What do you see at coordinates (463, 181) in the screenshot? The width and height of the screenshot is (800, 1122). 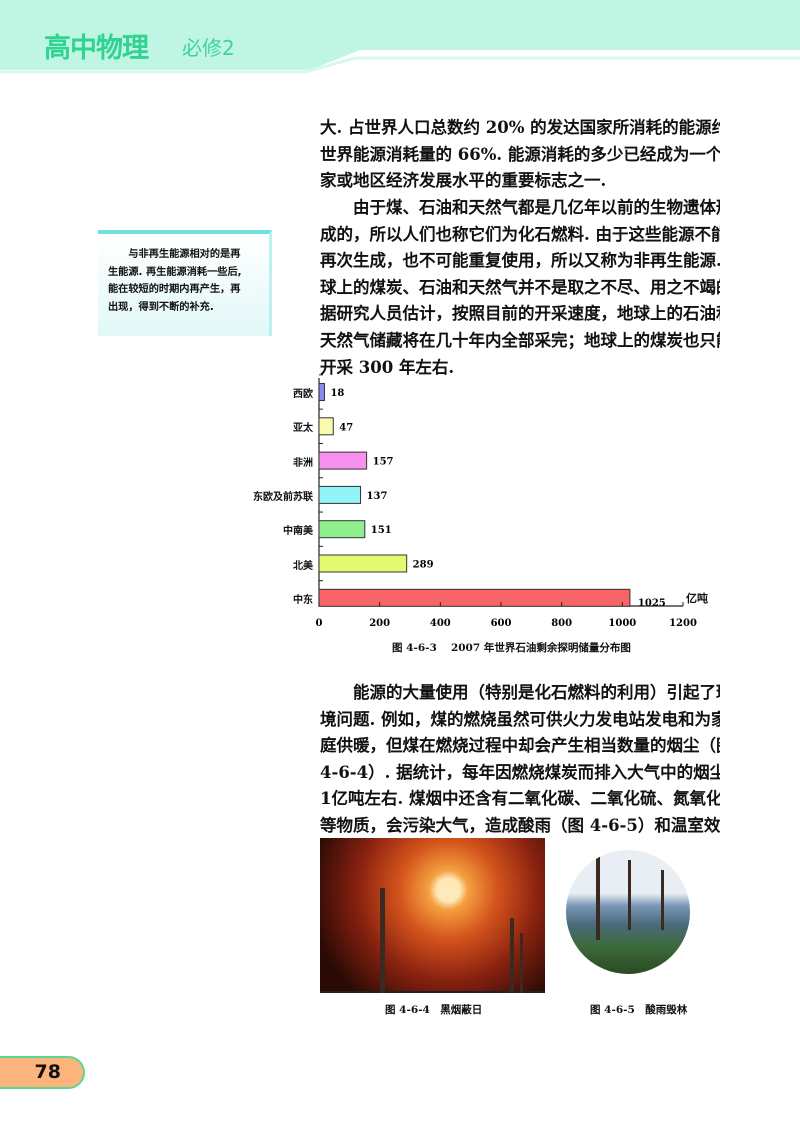 I see `text-line: 家或地区经济发展水平的重要标志之一.` at bounding box center [463, 181].